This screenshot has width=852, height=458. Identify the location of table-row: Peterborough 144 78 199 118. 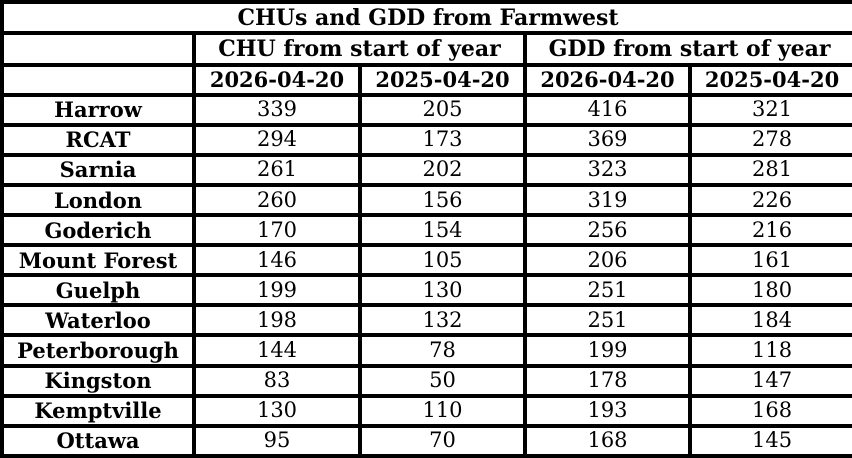
(426, 350).